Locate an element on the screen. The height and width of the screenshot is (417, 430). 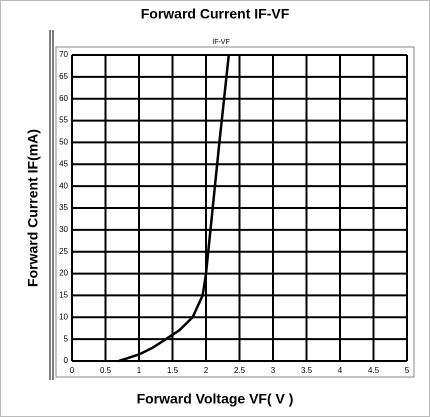
y-tick-label: 65 is located at coordinates (63, 76).